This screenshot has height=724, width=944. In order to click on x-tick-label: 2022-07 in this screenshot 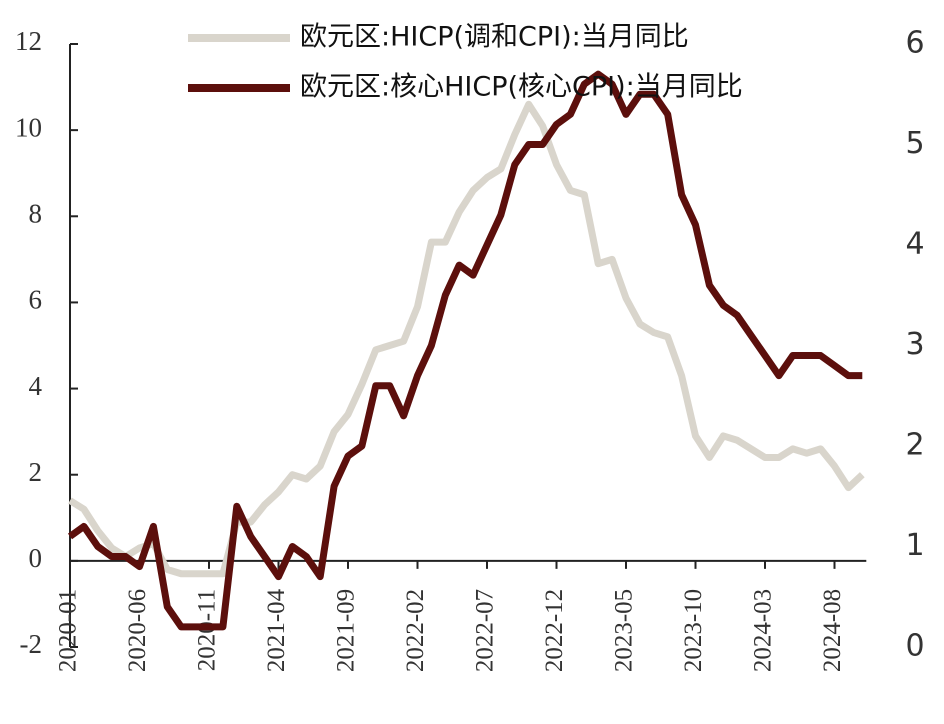, I will do `click(485, 630)`.